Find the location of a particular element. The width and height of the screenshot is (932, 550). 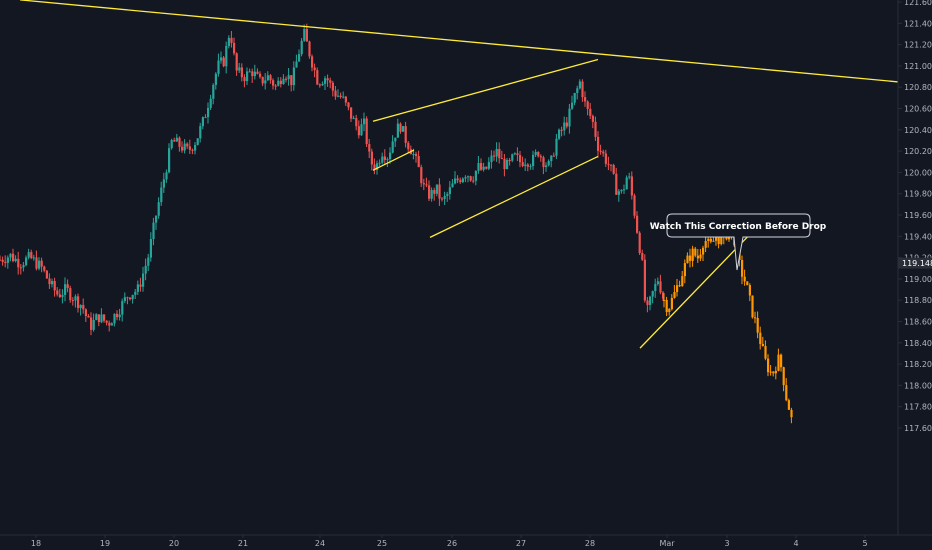

projection-candles is located at coordinates (728, 325).